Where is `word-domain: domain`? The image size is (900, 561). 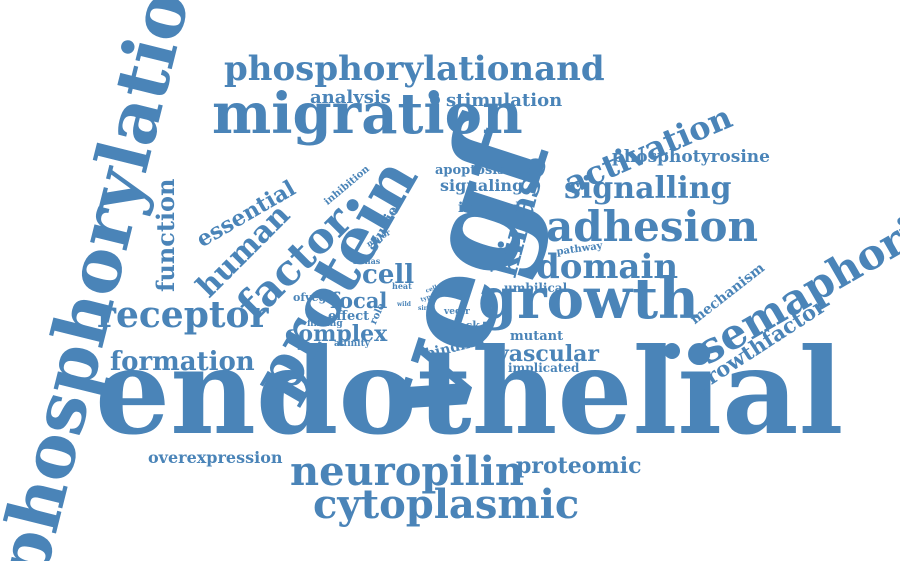 word-domain: domain is located at coordinates (607, 267).